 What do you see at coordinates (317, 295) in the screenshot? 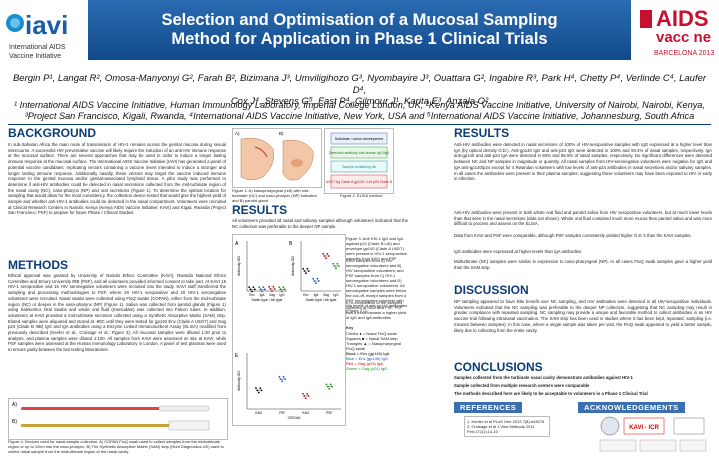
I see `tick-label: IgA` at bounding box center [317, 295].